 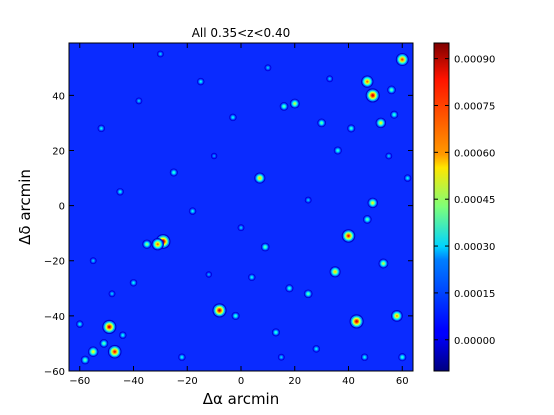 I want to click on x-tick-label: −20, so click(x=187, y=381).